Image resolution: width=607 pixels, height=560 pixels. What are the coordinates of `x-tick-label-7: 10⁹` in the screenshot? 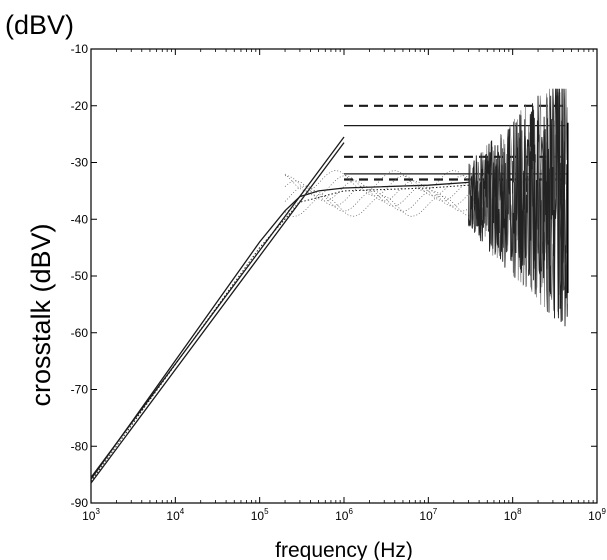 It's located at (597, 515).